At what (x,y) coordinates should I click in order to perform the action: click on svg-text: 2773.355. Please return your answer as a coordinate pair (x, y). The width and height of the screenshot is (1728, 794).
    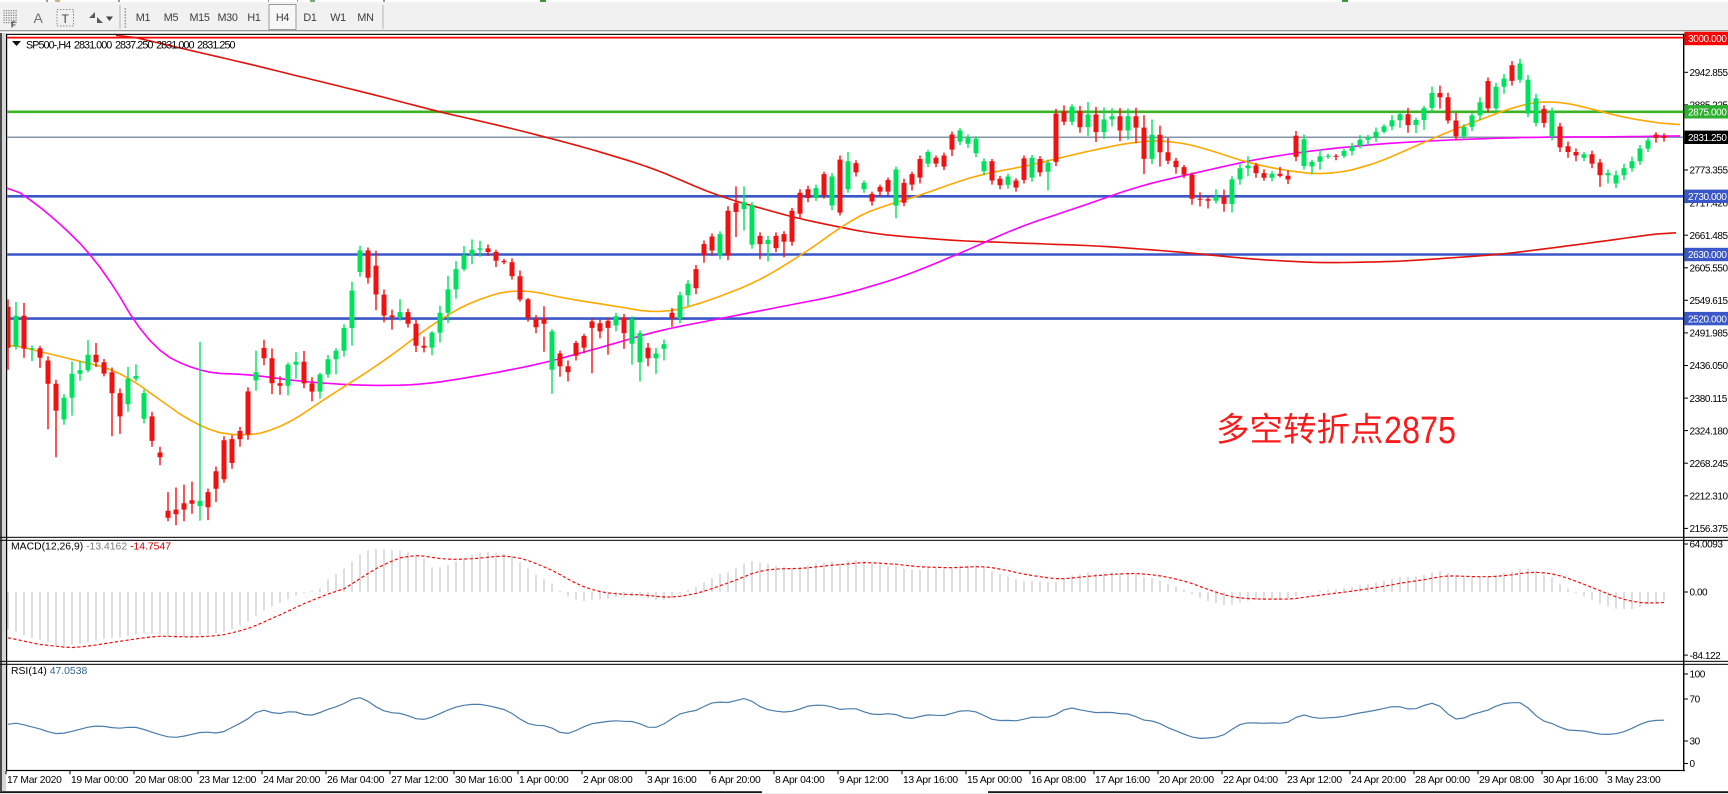
    Looking at the image, I should click on (1709, 171).